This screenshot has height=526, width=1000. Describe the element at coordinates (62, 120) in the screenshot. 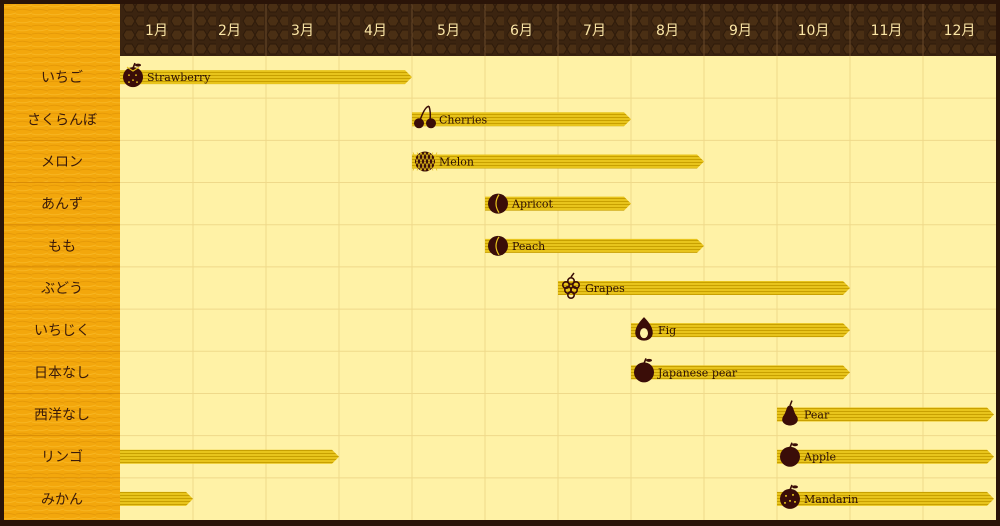

I see `fruit-name-label: さくらんぼ` at that location.